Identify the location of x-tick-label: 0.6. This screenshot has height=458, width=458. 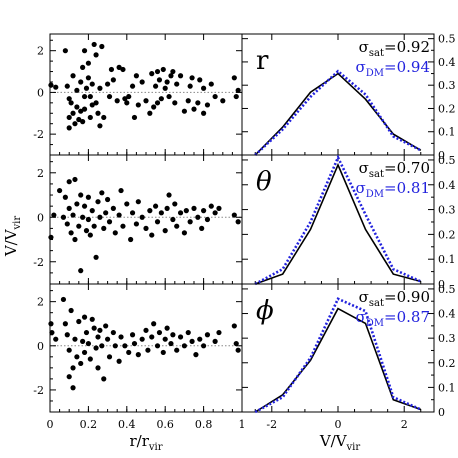
(165, 424).